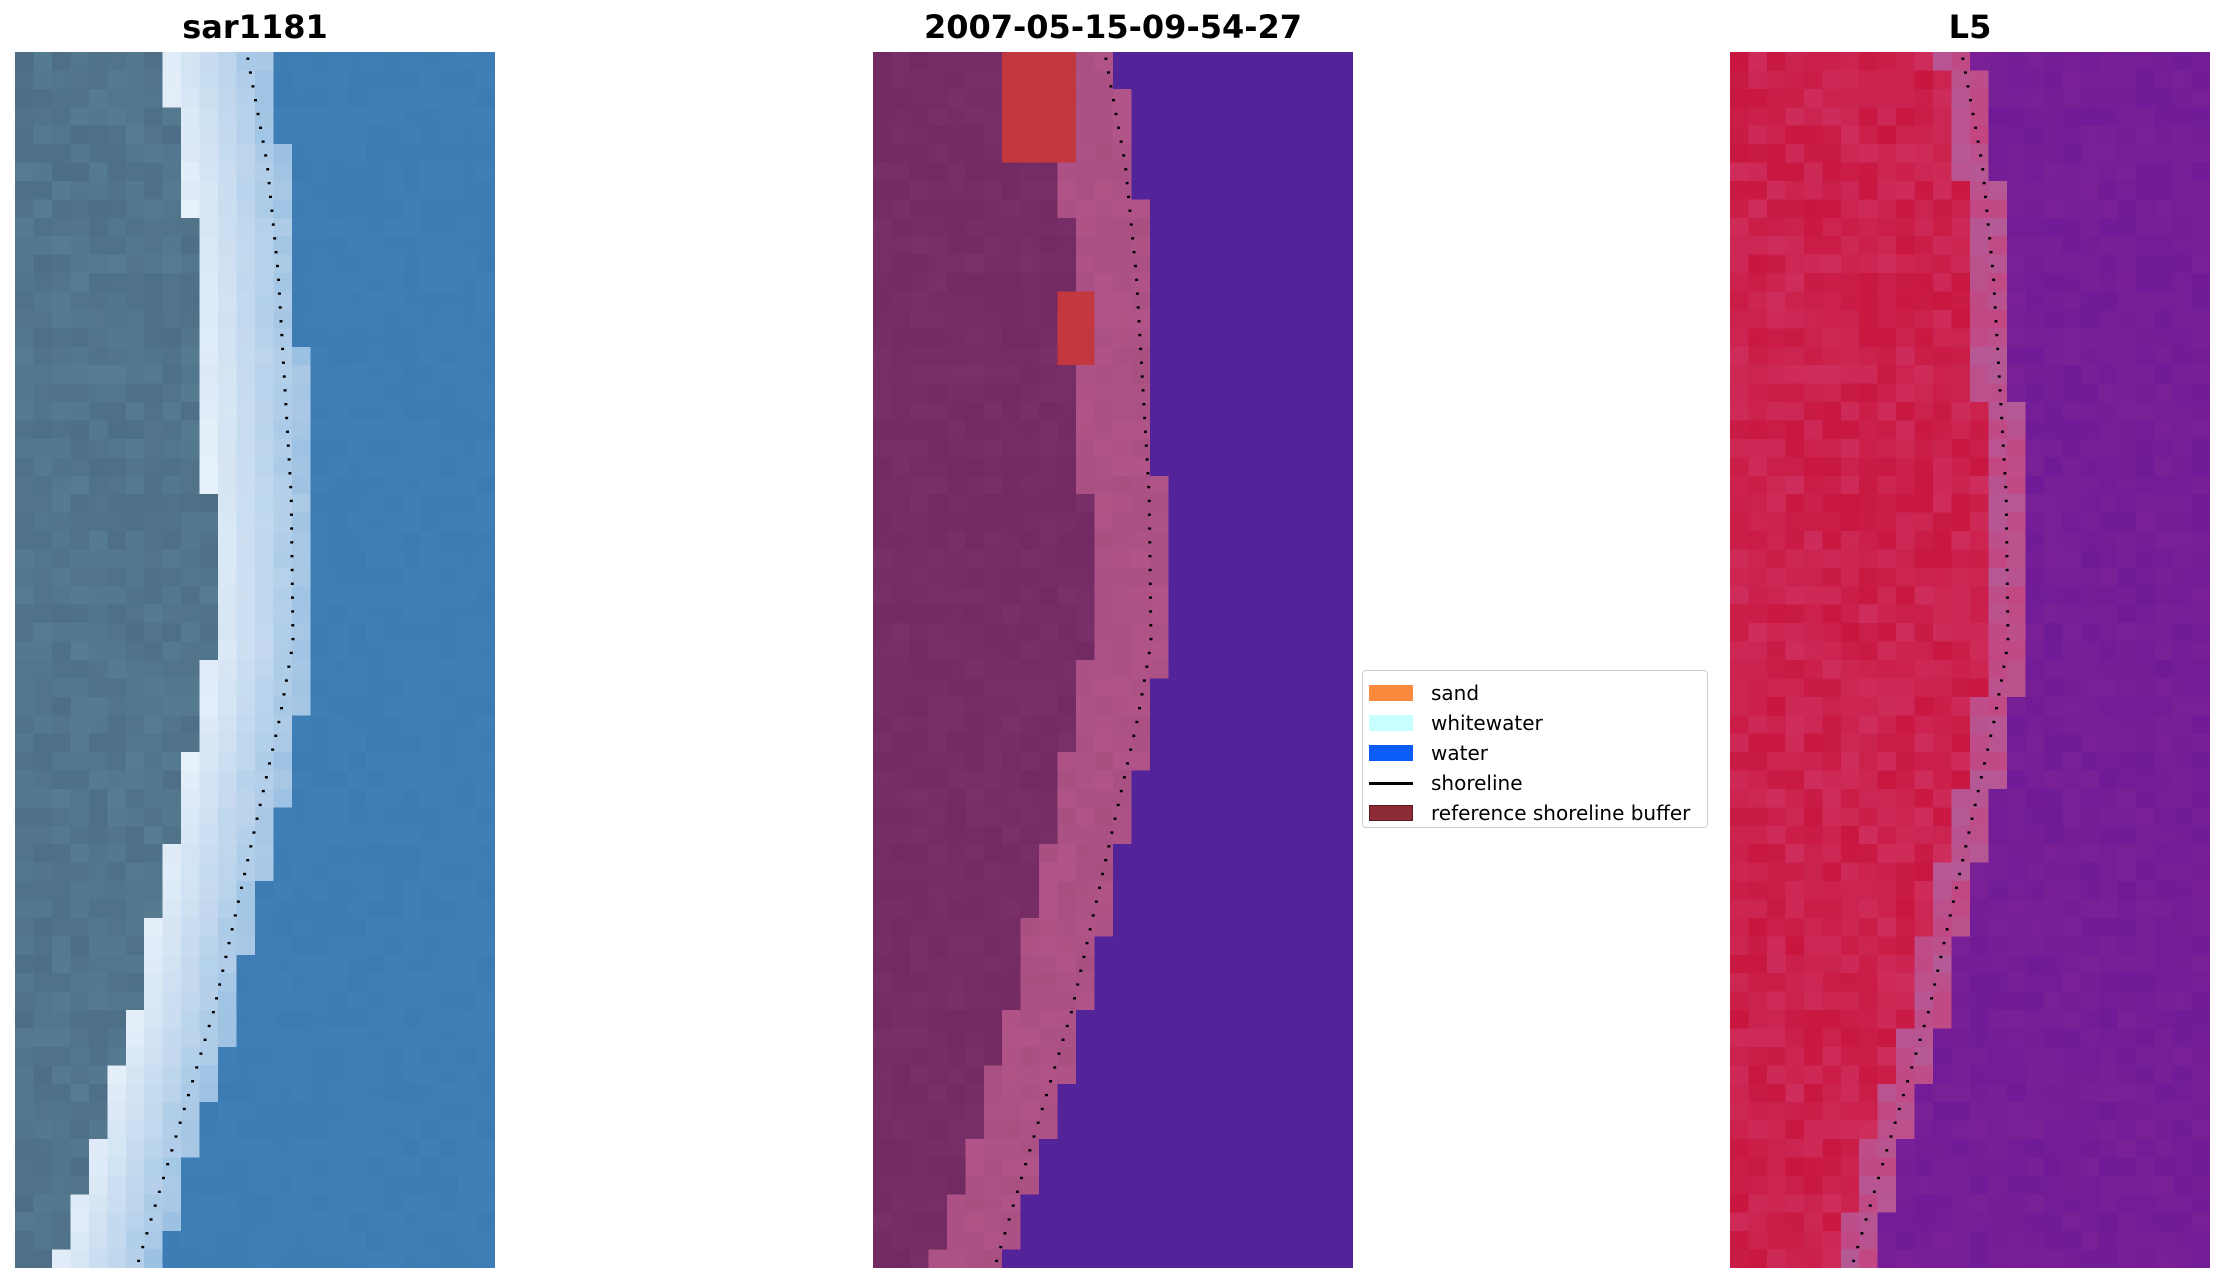  I want to click on legend-item-sand: sand, so click(1538, 693).